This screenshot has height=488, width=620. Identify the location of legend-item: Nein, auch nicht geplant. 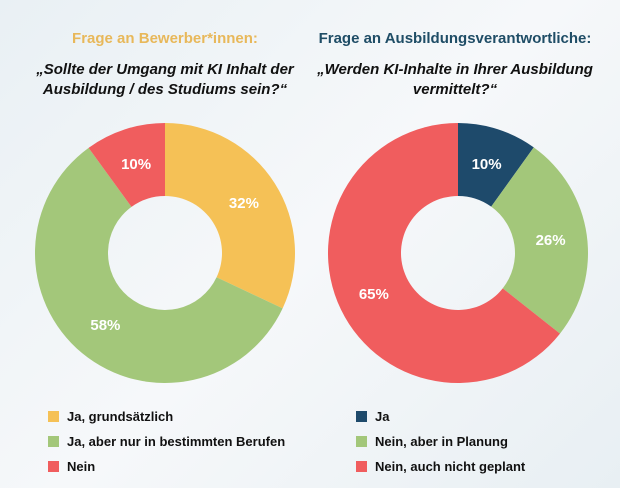
(440, 466).